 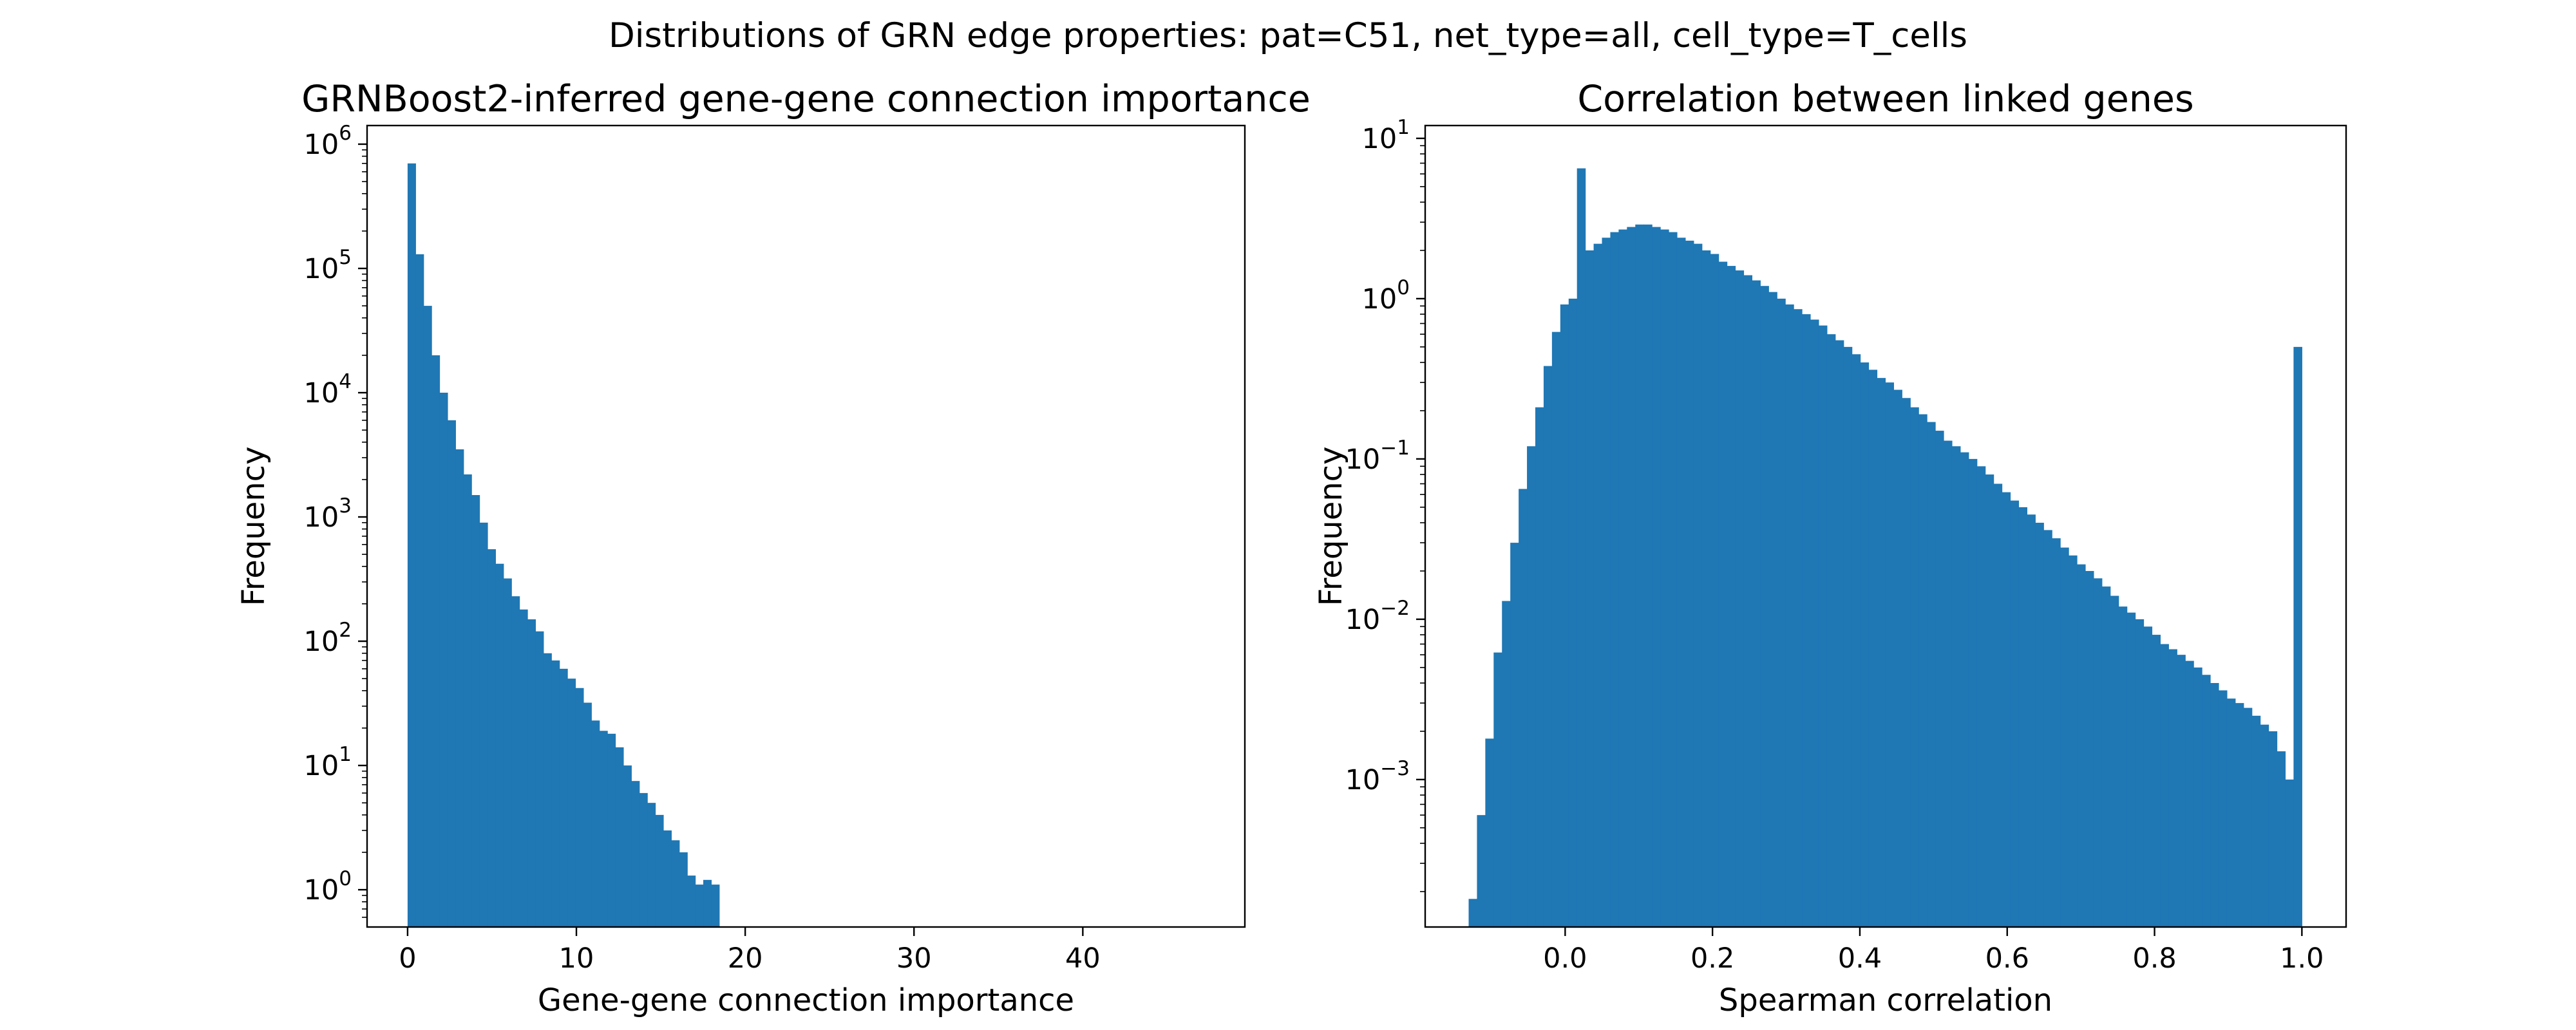 What do you see at coordinates (746, 959) in the screenshot?
I see `x-tick-label: 20` at bounding box center [746, 959].